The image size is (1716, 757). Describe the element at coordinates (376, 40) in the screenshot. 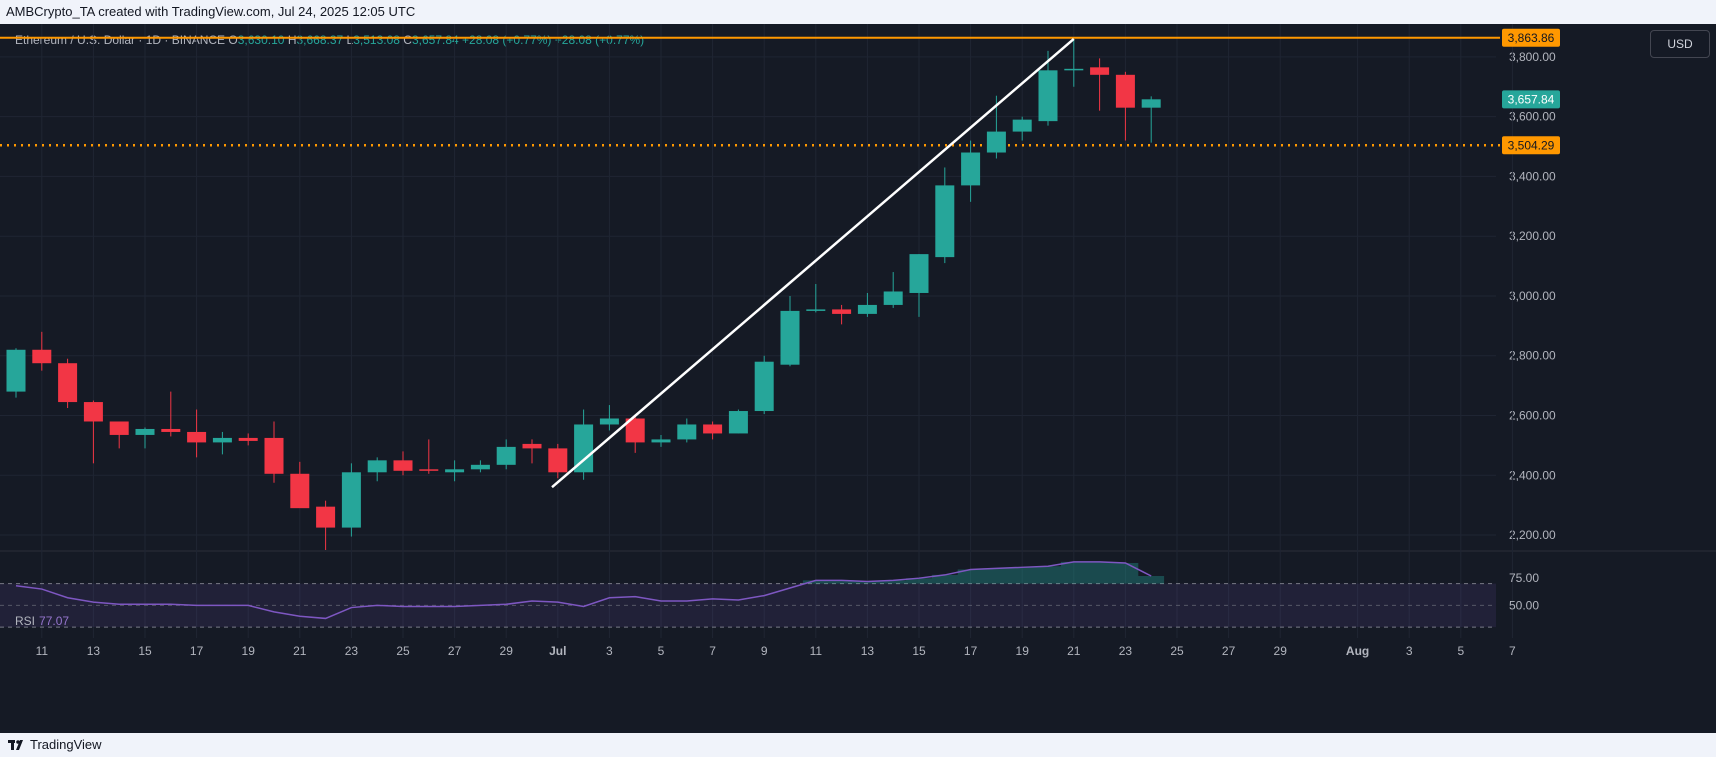

I see `low-value: 3,513.08` at that location.